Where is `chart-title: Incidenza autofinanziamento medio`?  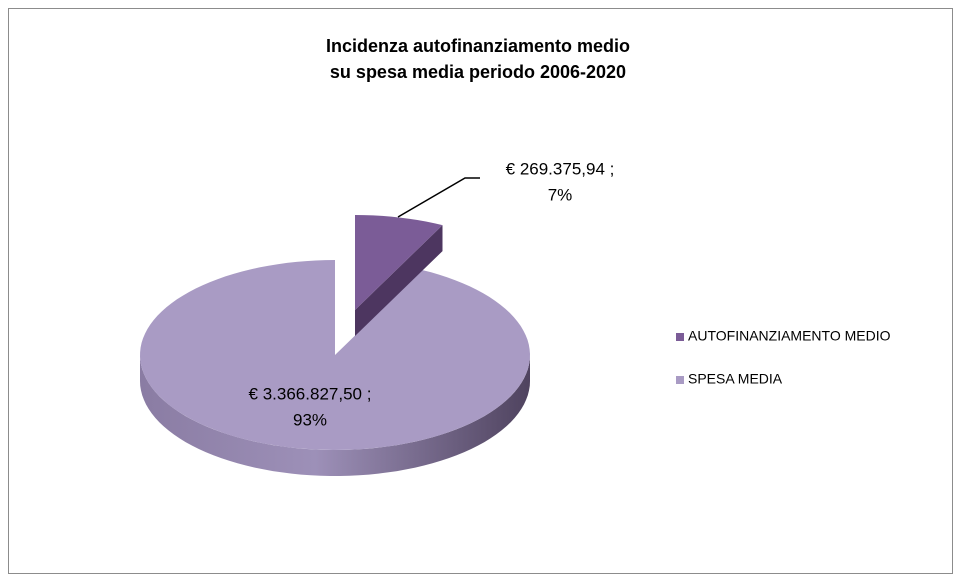
chart-title: Incidenza autofinanziamento medio is located at coordinates (478, 46).